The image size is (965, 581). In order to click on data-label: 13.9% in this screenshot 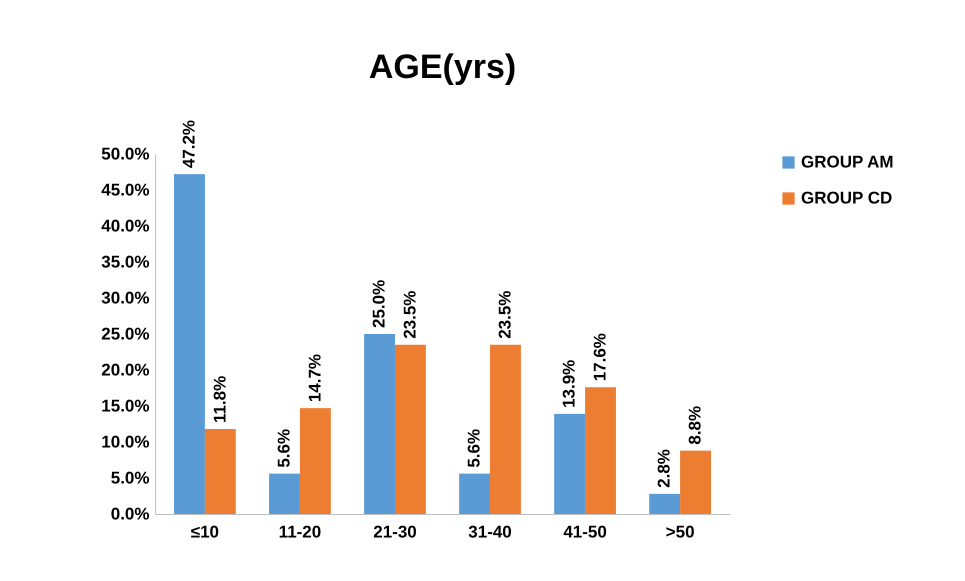, I will do `click(569, 384)`.